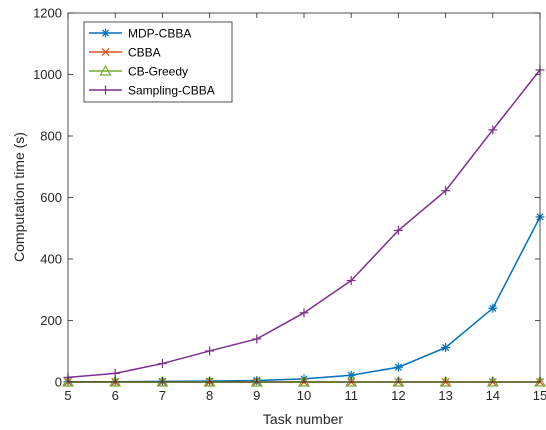  Describe the element at coordinates (47, 74) in the screenshot. I see `y-tick-label: 1000` at that location.